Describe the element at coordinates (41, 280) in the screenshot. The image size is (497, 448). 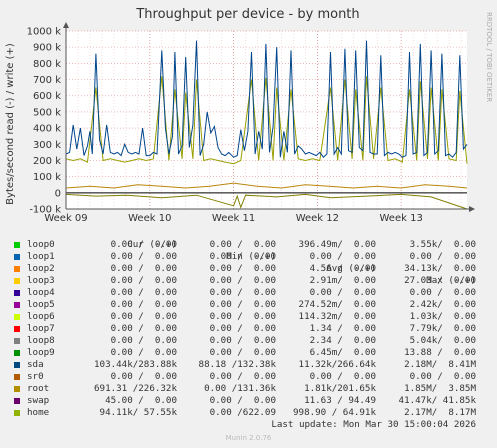
I see `legend-name: loop3` at that location.